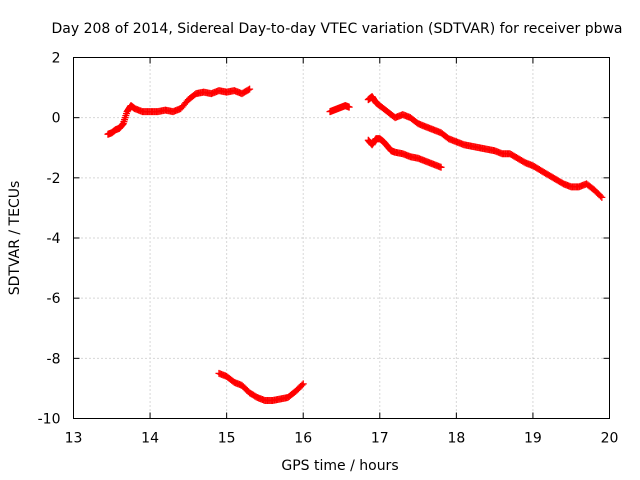  What do you see at coordinates (533, 439) in the screenshot?
I see `x-tick-label: 19` at bounding box center [533, 439].